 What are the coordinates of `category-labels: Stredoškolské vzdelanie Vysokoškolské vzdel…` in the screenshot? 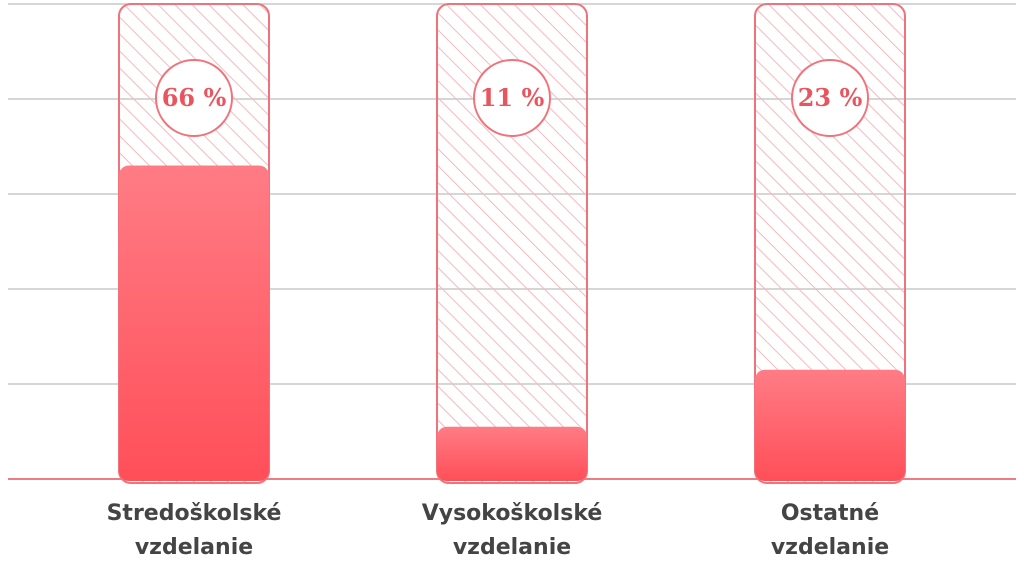 It's located at (498, 530).